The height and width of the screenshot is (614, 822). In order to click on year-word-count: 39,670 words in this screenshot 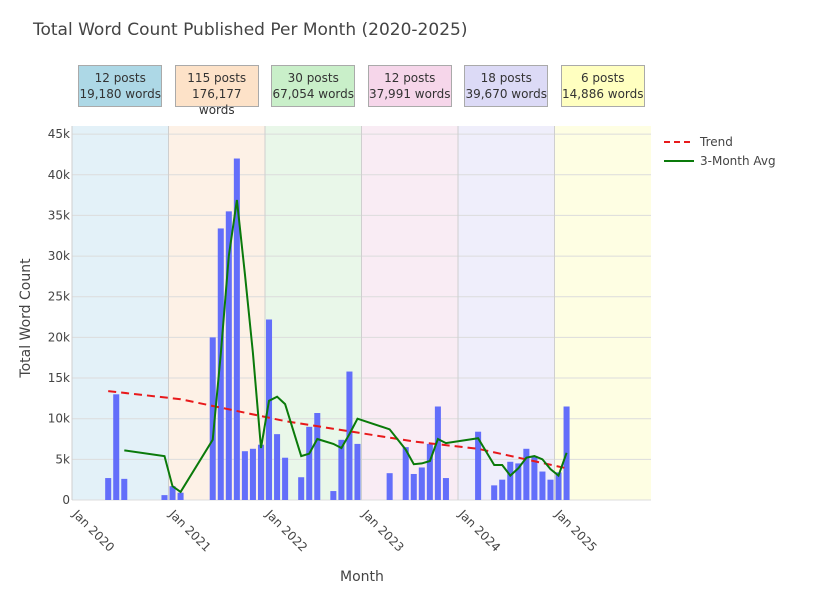, I will do `click(506, 94)`.